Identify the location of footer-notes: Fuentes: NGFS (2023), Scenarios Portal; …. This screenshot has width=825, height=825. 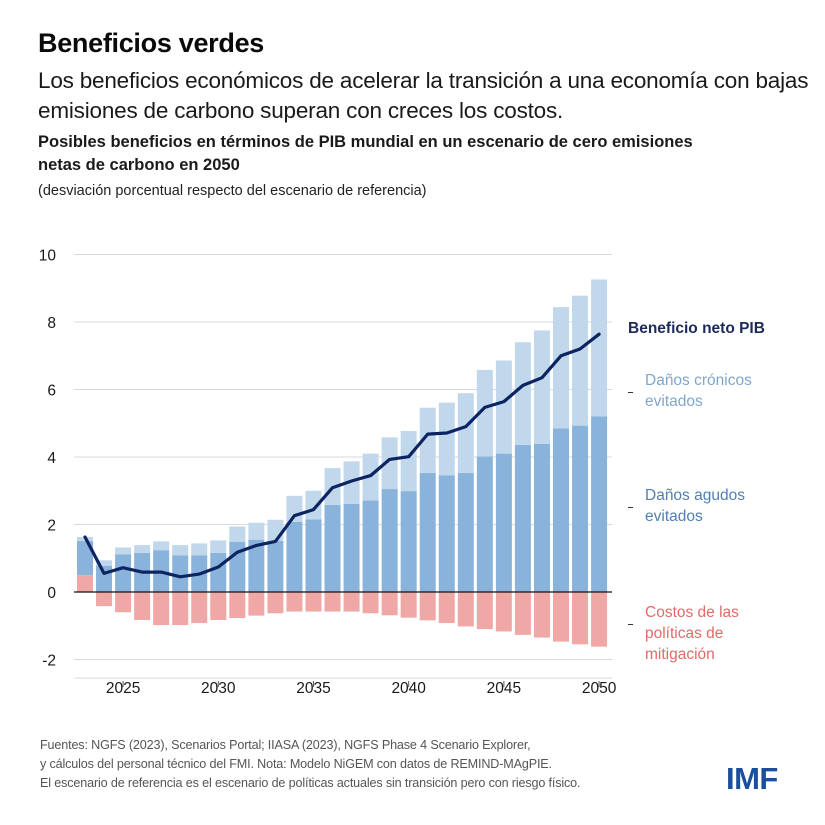
(310, 764).